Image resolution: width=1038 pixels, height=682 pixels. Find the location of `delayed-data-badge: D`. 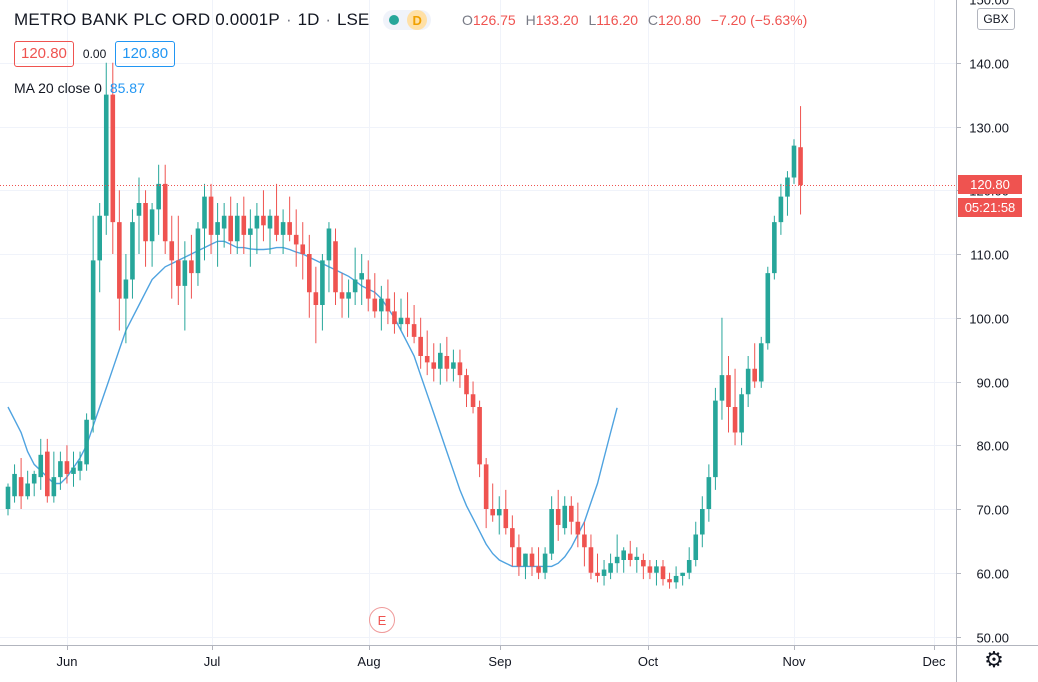

delayed-data-badge: D is located at coordinates (417, 20).